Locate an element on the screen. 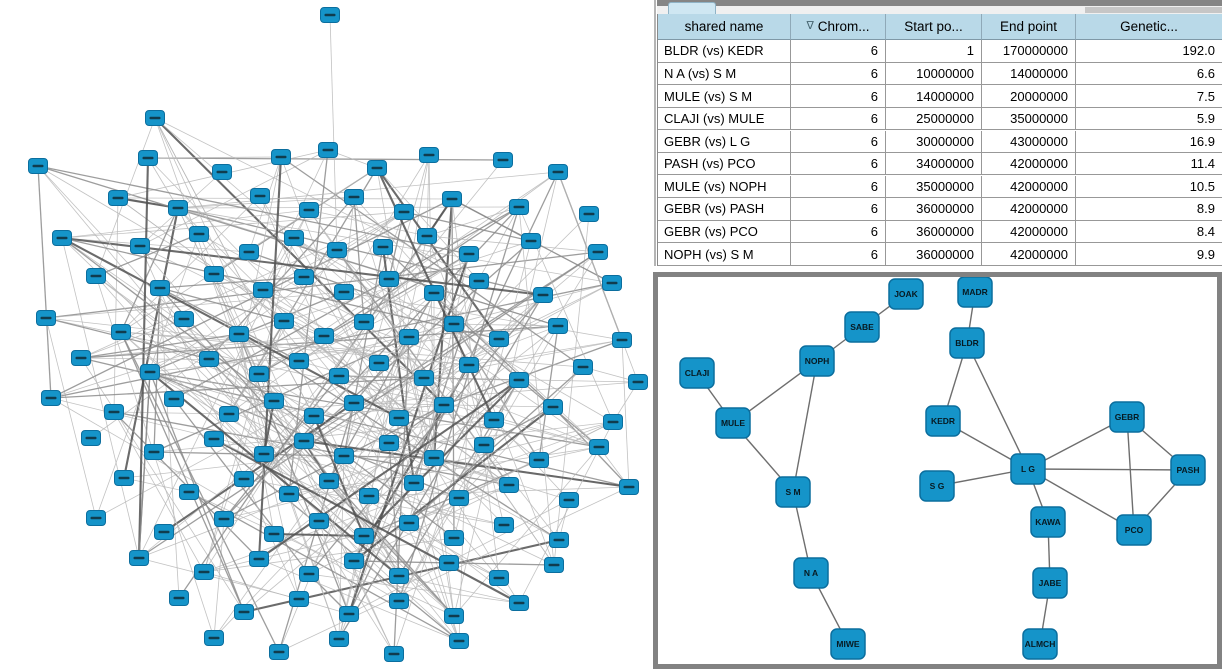 The image size is (1222, 669). network-node-s-g is located at coordinates (937, 486).